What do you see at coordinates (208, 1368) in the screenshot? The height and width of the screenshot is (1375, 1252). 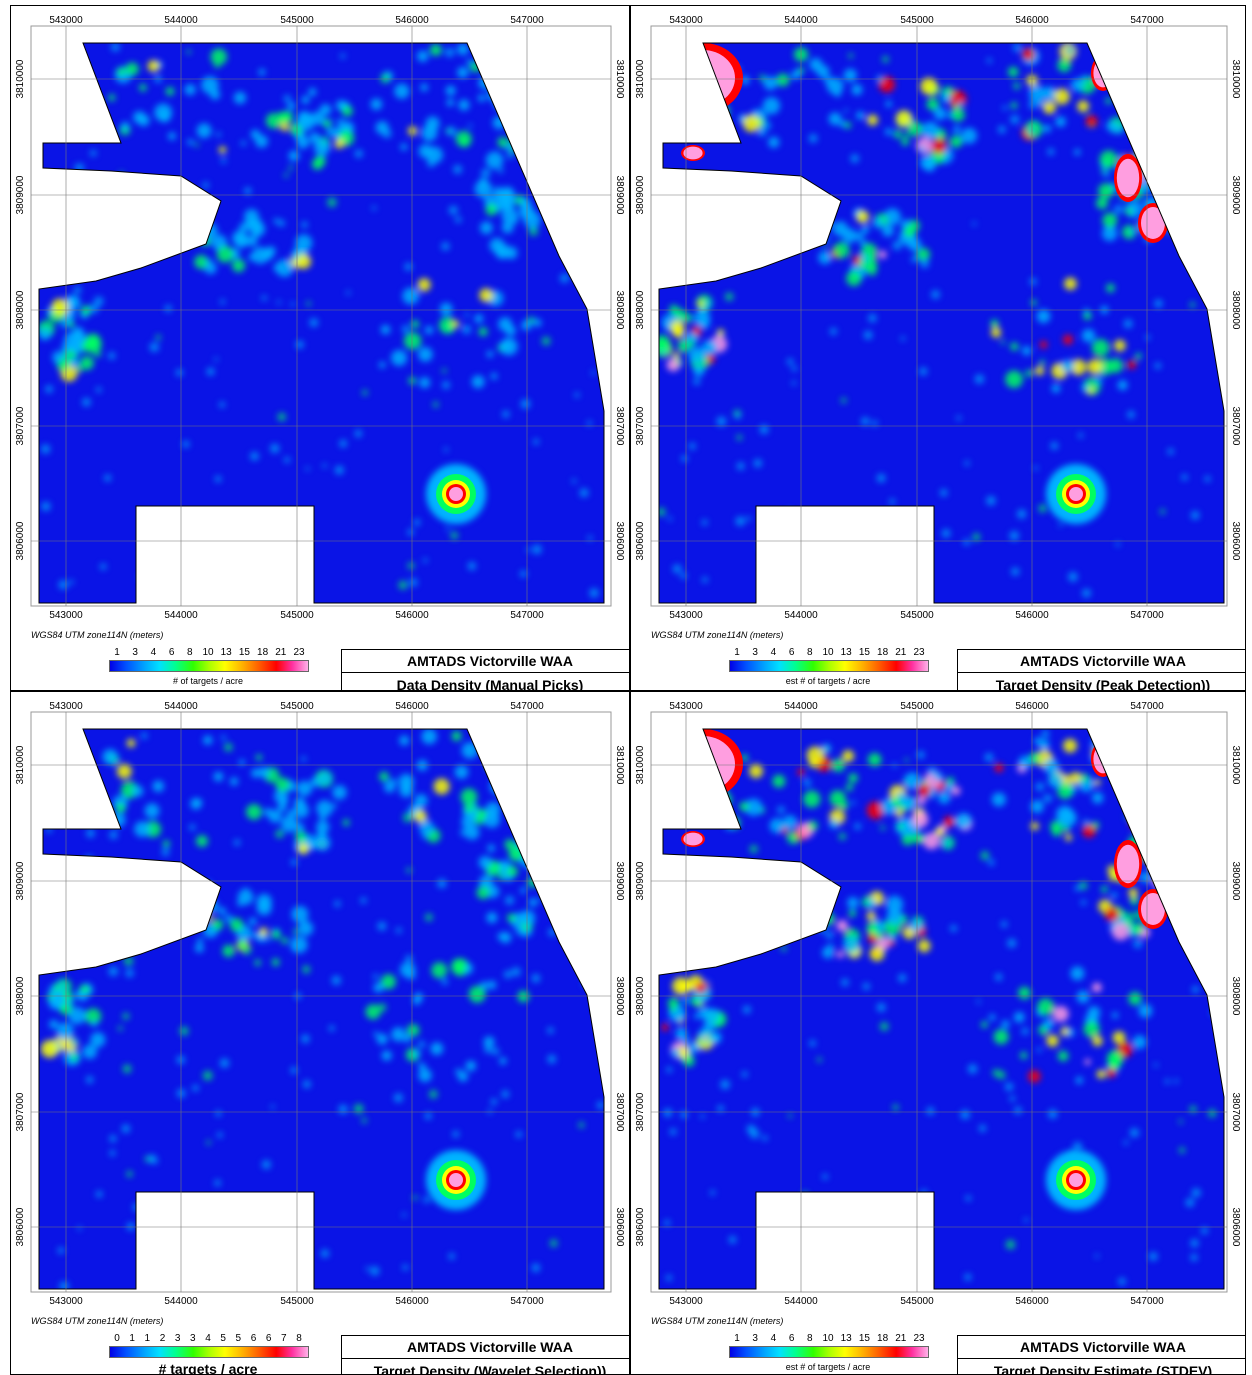 I see `legend-caption: # targets / acre` at bounding box center [208, 1368].